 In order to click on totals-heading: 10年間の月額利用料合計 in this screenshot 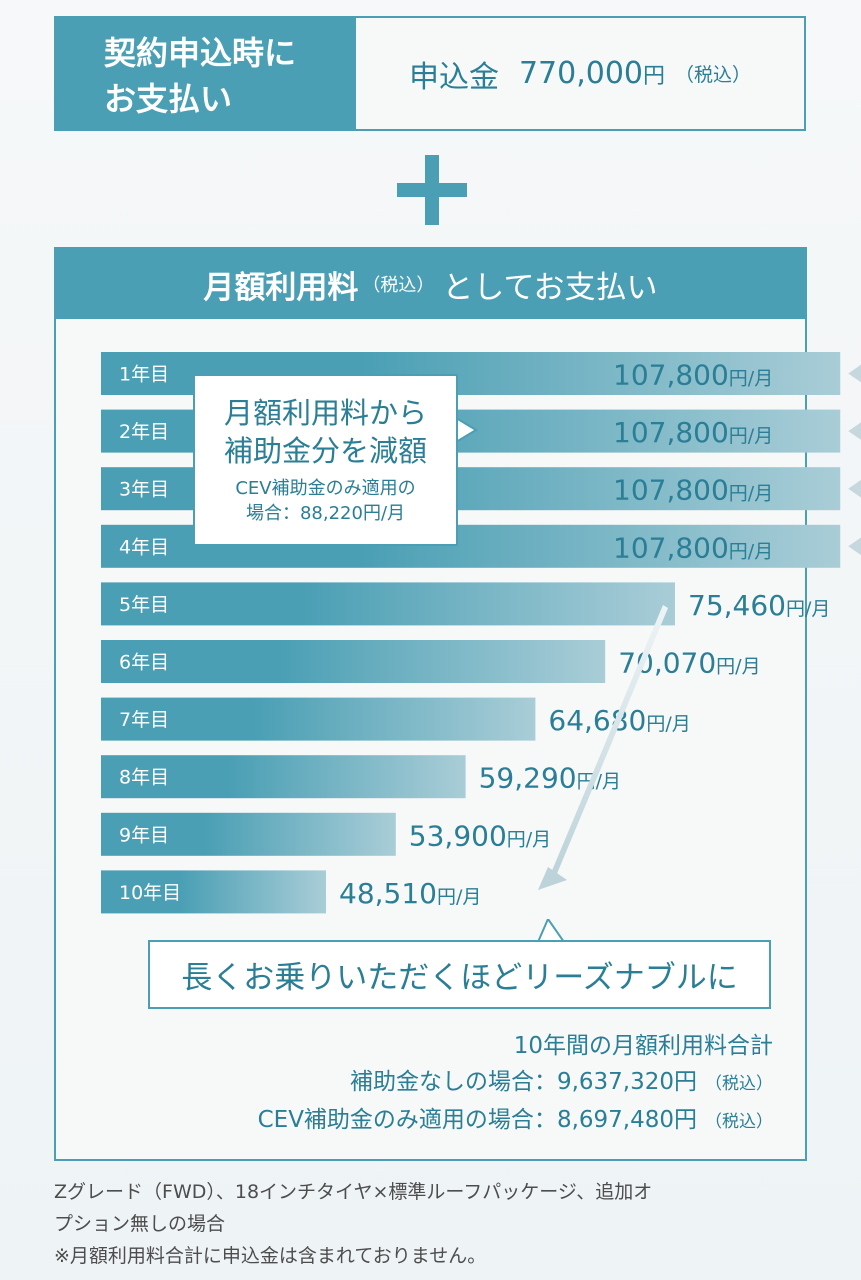, I will do `click(643, 1046)`.